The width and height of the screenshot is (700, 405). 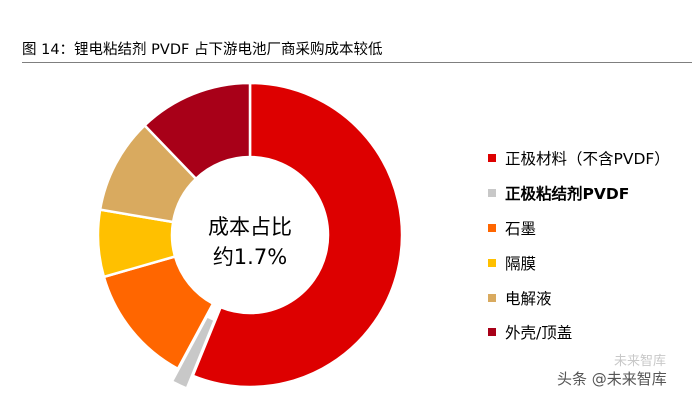 What do you see at coordinates (539, 333) in the screenshot?
I see `legend-label: 外壳/顶盖` at bounding box center [539, 333].